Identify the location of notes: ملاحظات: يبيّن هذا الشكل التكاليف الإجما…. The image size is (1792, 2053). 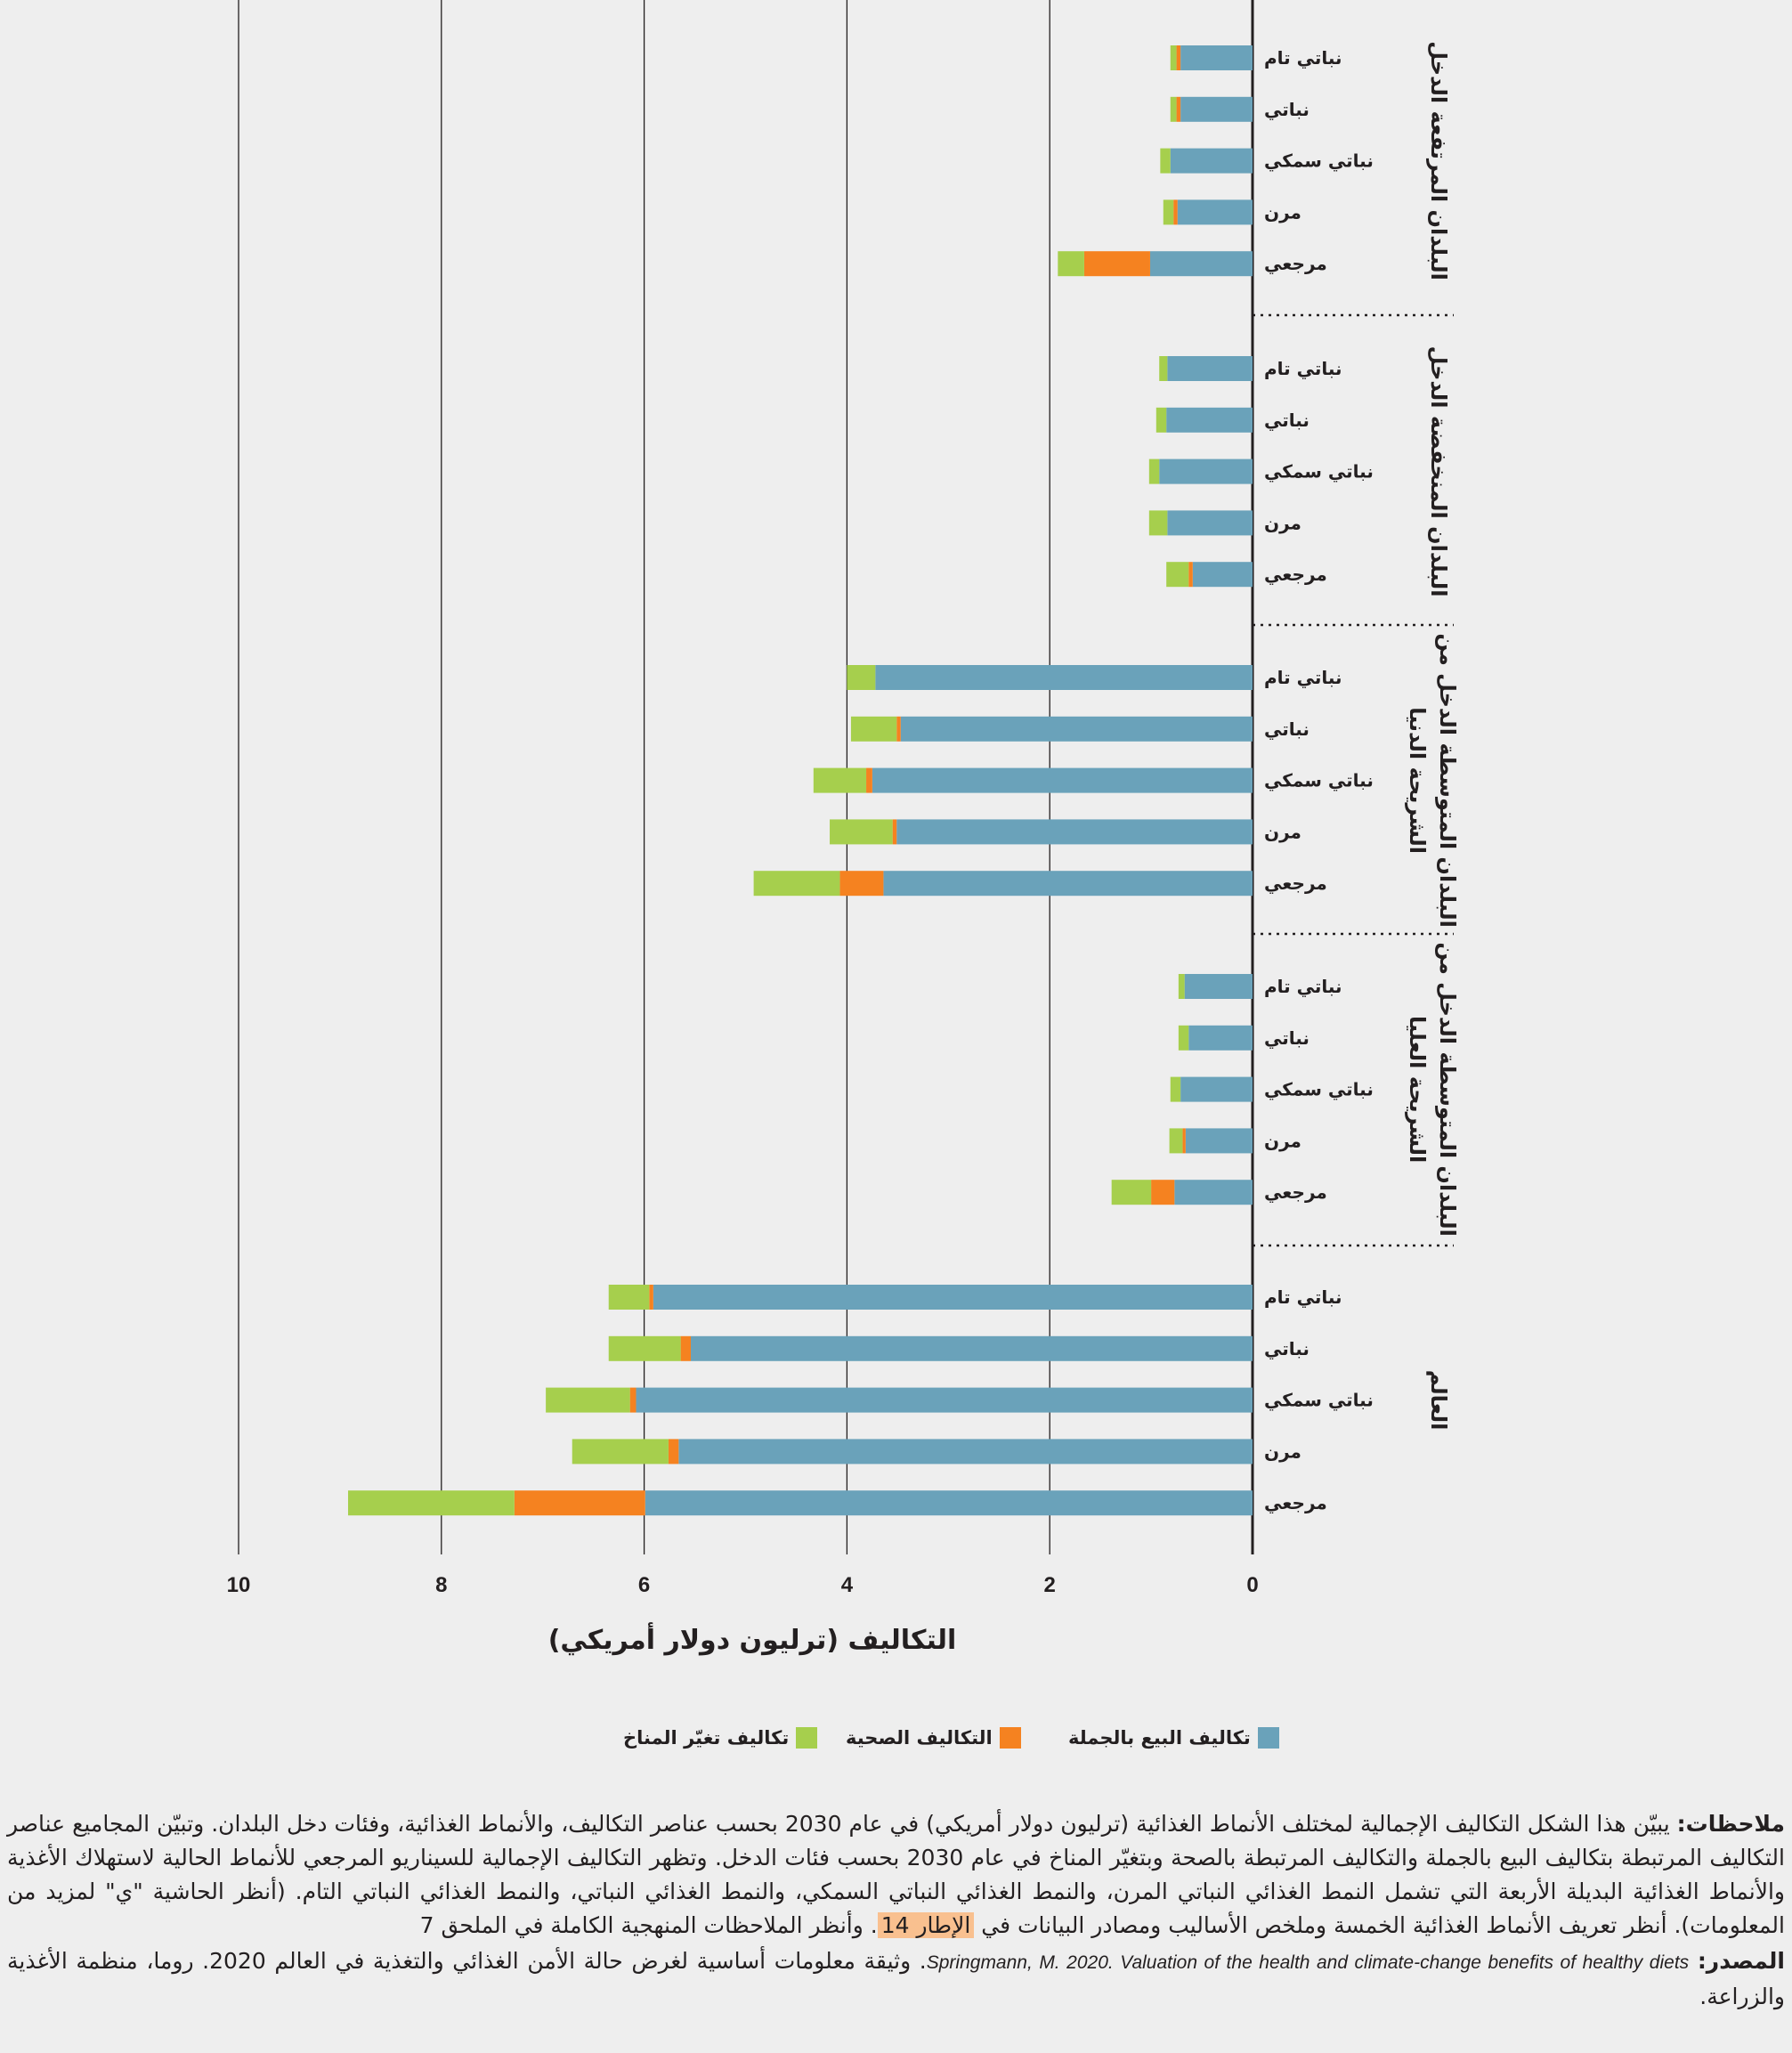
(896, 1910).